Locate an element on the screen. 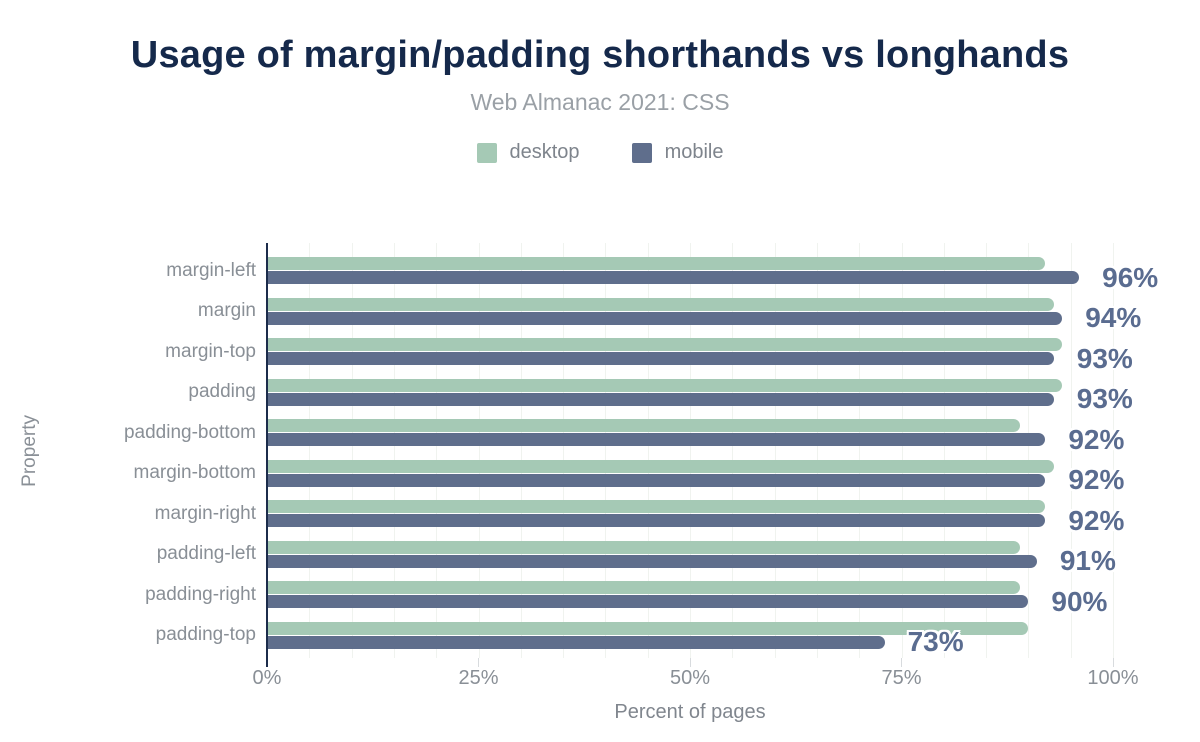 This screenshot has height=742, width=1200. bar-desktop-margin-right is located at coordinates (656, 506).